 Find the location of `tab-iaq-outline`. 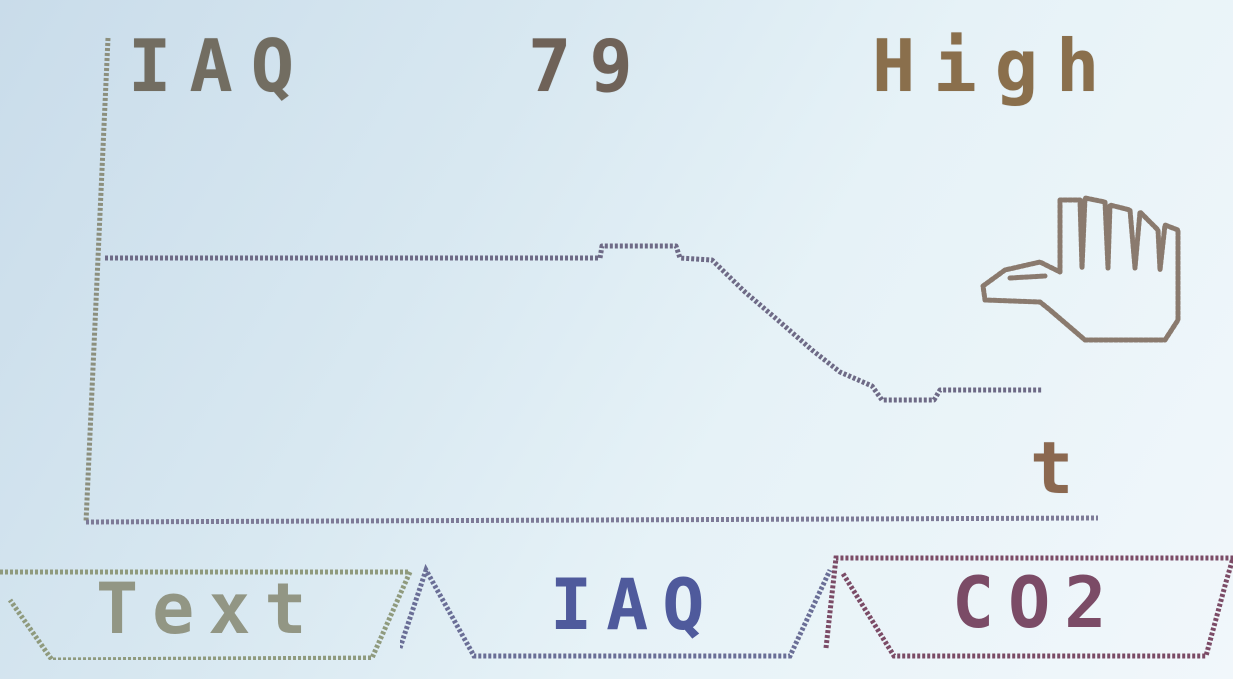

tab-iaq-outline is located at coordinates (616, 611).